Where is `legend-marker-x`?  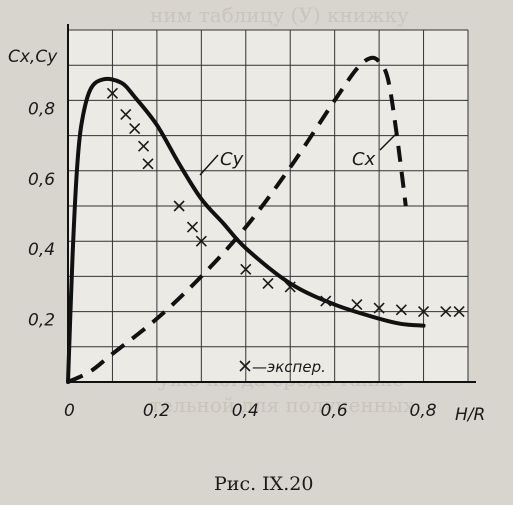 legend-marker-x is located at coordinates (245, 366).